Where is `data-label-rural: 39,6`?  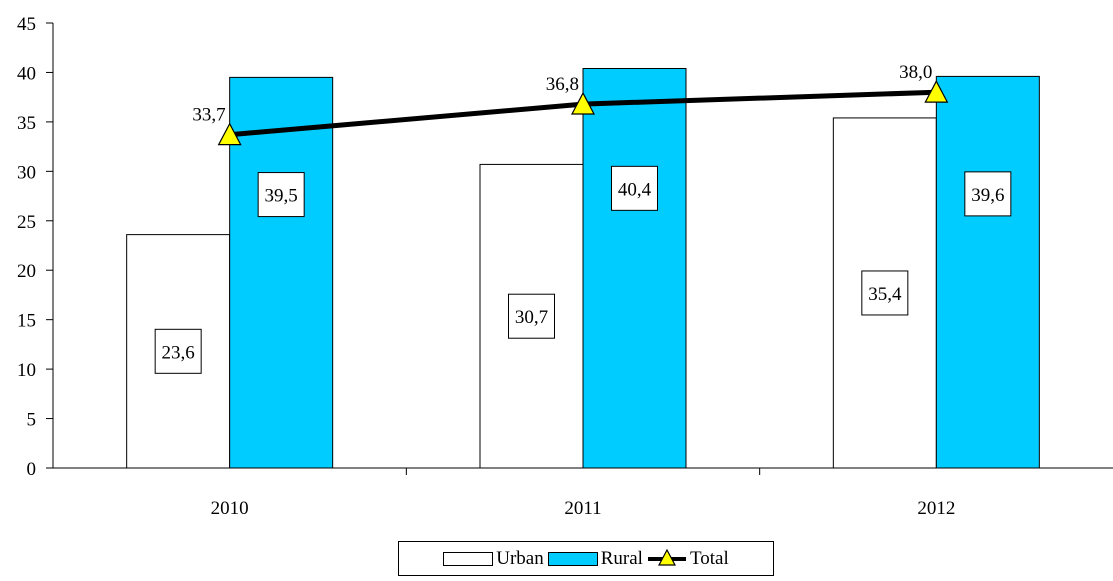 data-label-rural: 39,6 is located at coordinates (987, 195).